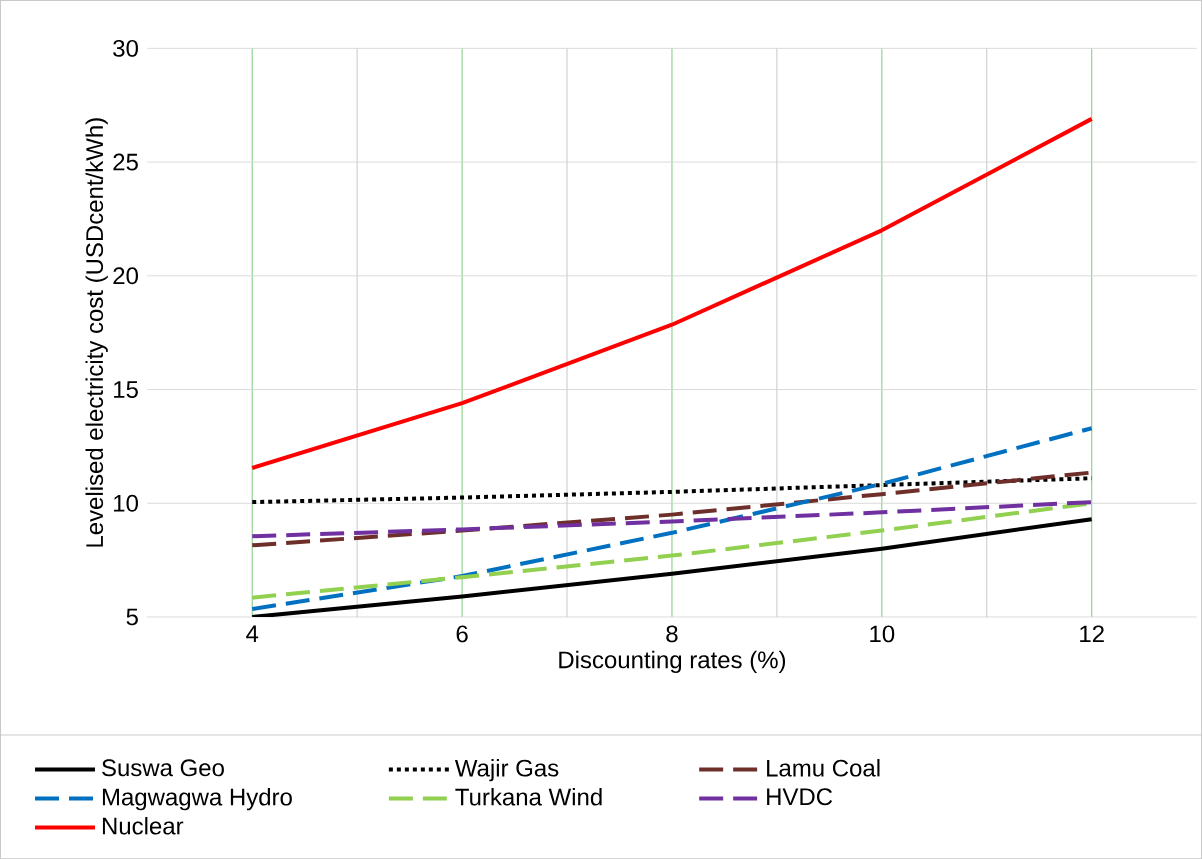 Image resolution: width=1202 pixels, height=859 pixels. Describe the element at coordinates (126, 503) in the screenshot. I see `y-tick-label: 10` at that location.